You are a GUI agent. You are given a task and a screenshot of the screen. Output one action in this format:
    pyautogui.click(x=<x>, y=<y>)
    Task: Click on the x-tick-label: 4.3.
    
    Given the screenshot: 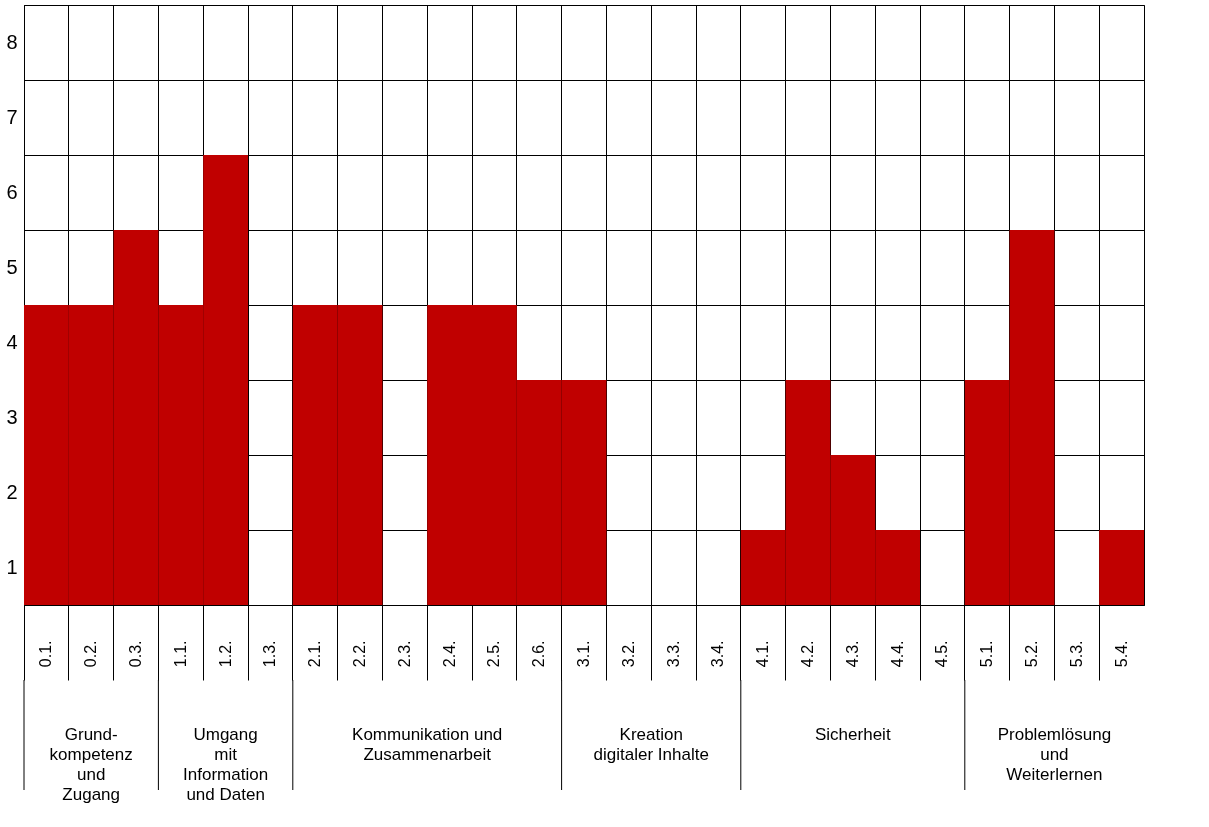 What is the action you would take?
    pyautogui.click(x=852, y=654)
    